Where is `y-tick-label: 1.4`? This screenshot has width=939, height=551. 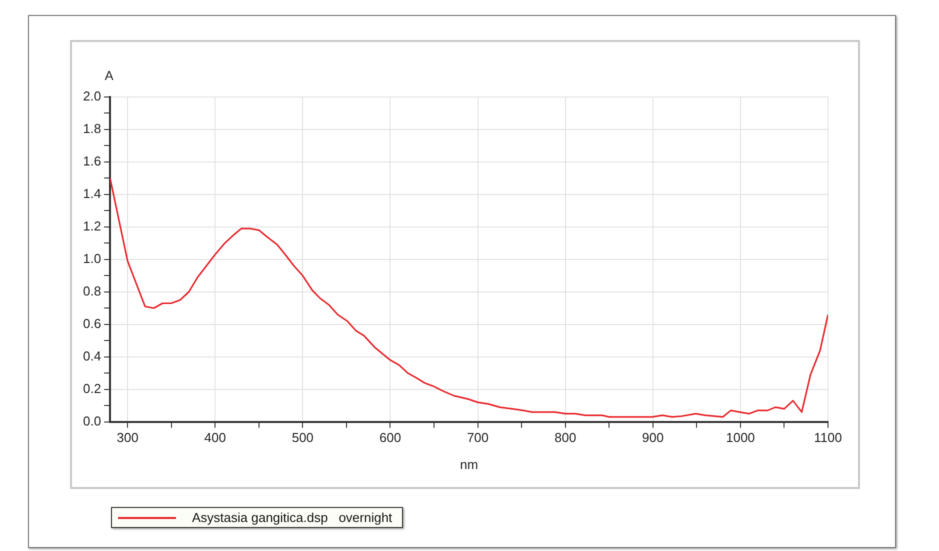
y-tick-label: 1.4 is located at coordinates (92, 194).